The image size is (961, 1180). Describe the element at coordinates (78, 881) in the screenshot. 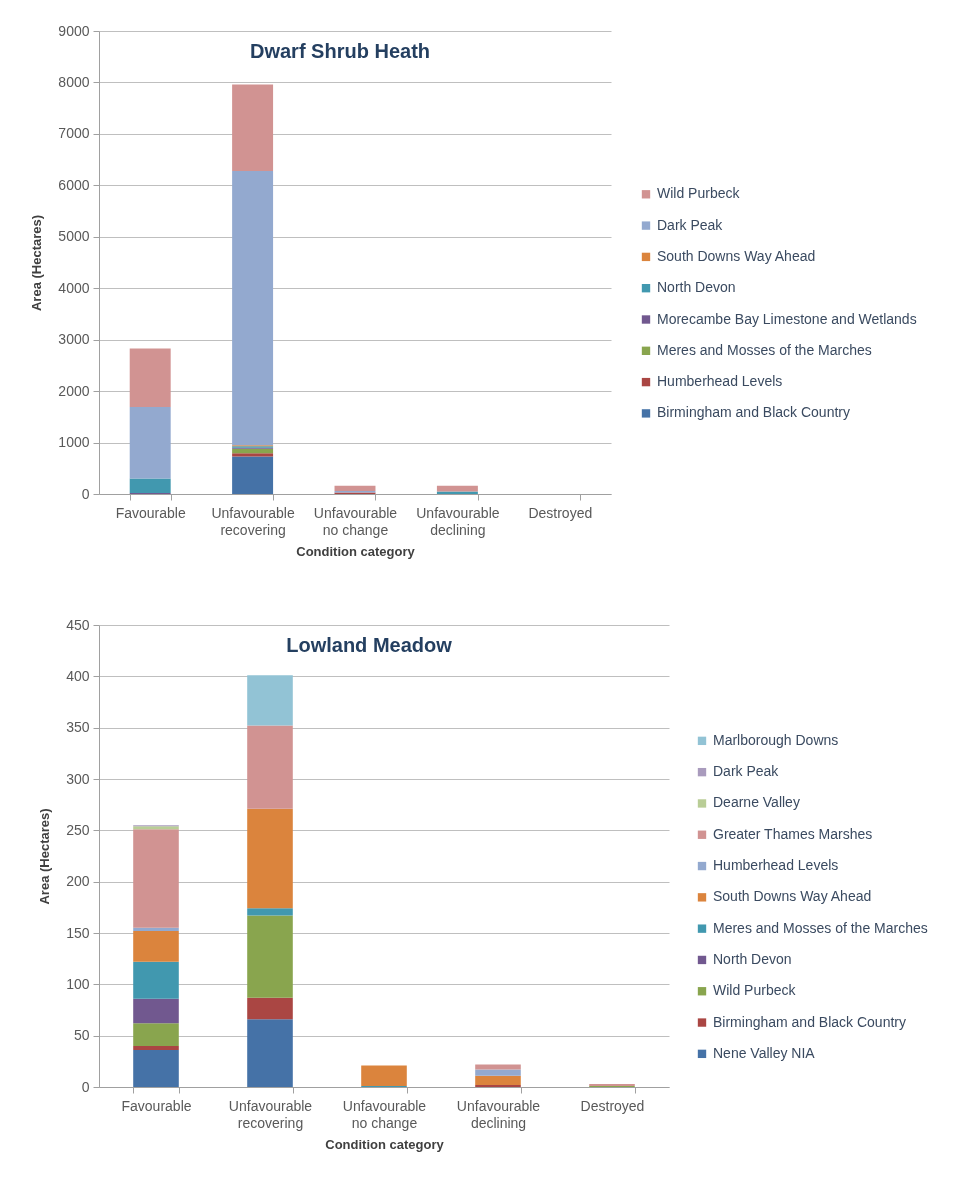

I see `y-tick-label: 200` at that location.